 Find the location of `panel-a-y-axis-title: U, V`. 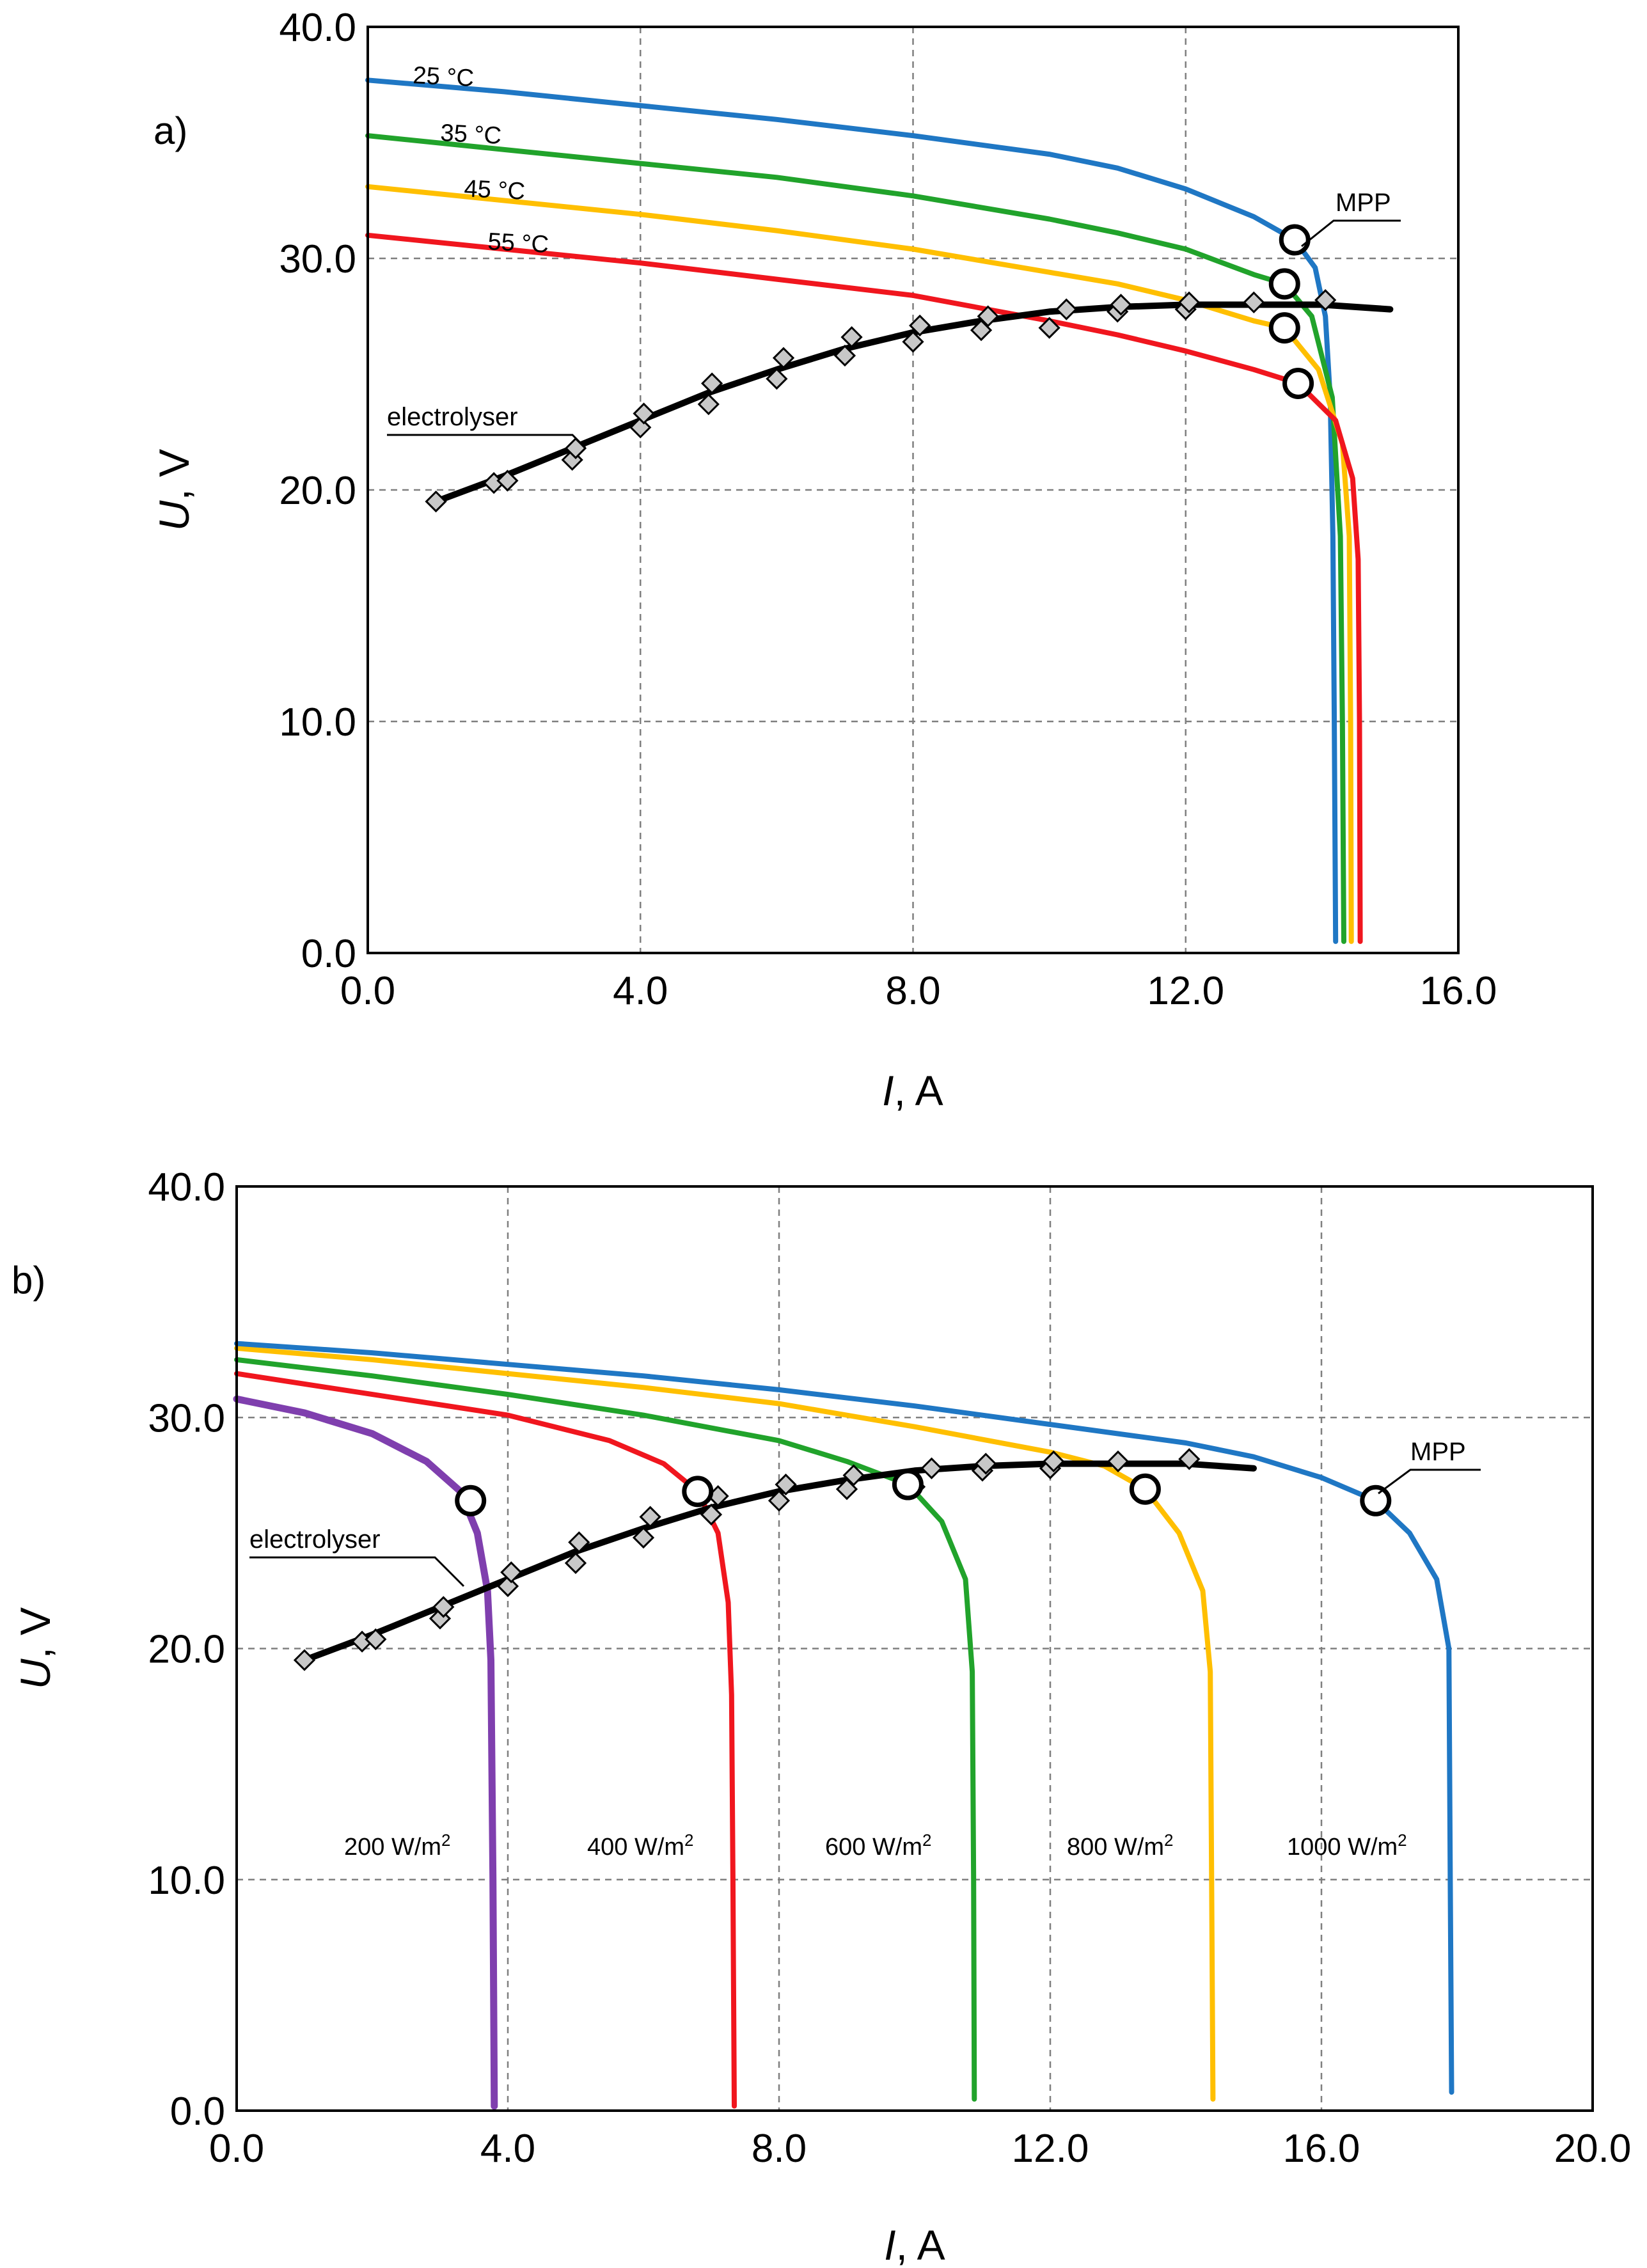

panel-a-y-axis-title: U, V is located at coordinates (174, 490).